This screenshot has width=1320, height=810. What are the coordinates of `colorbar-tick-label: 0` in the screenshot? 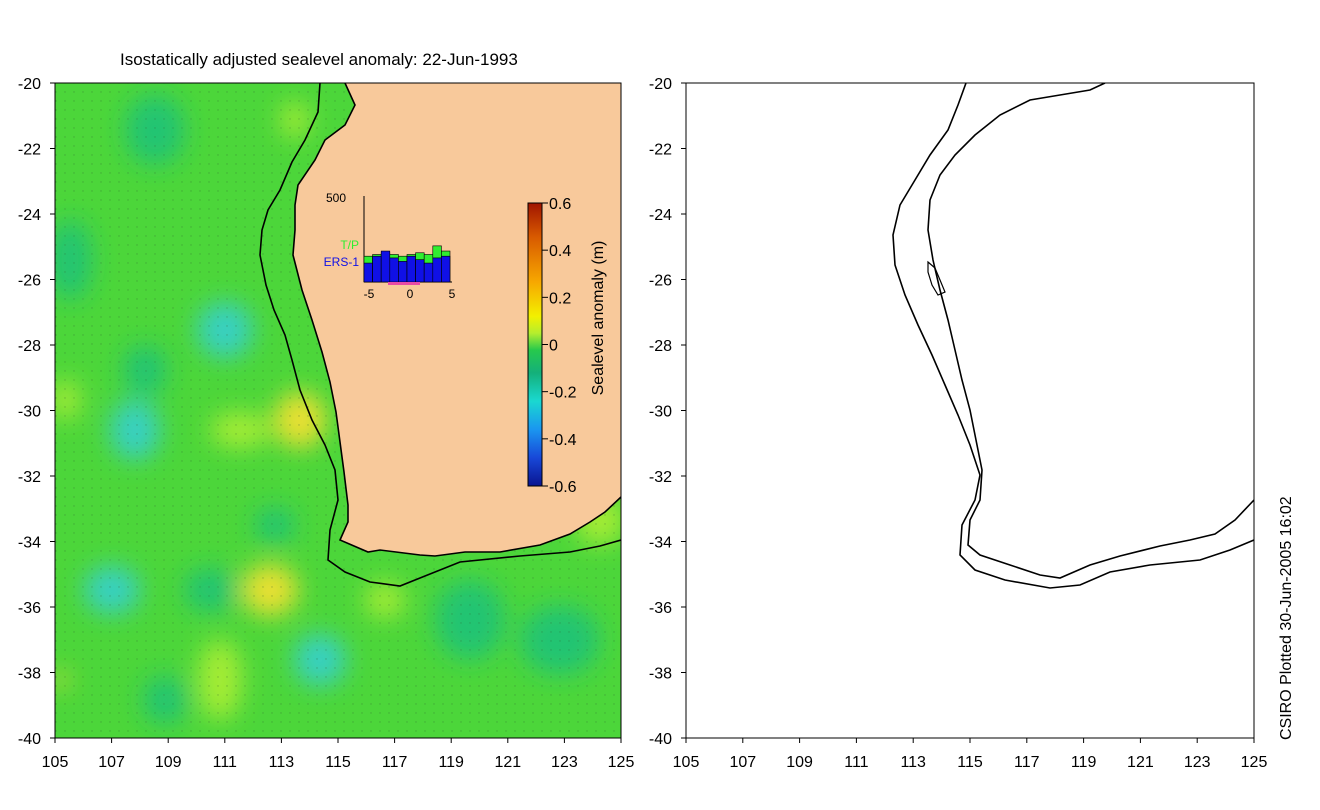 It's located at (553, 346).